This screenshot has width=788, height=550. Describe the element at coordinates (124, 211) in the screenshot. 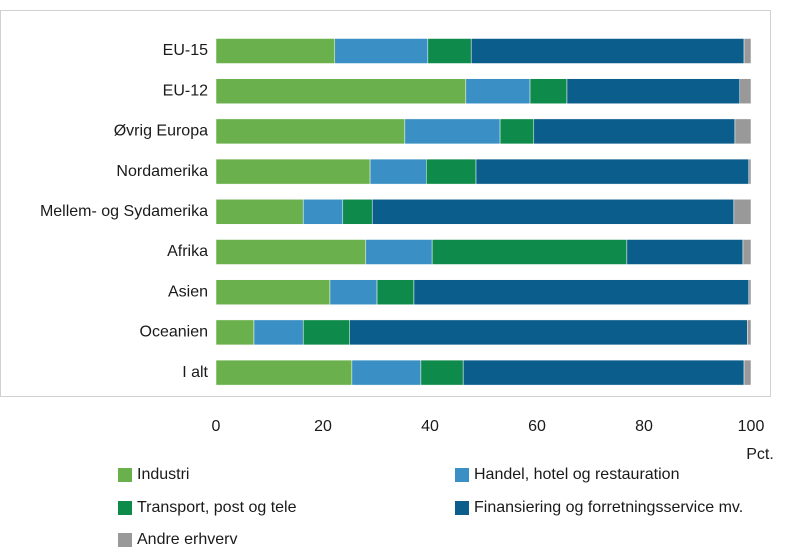

I see `y-tick-label: Mellem- og Sydamerika` at that location.